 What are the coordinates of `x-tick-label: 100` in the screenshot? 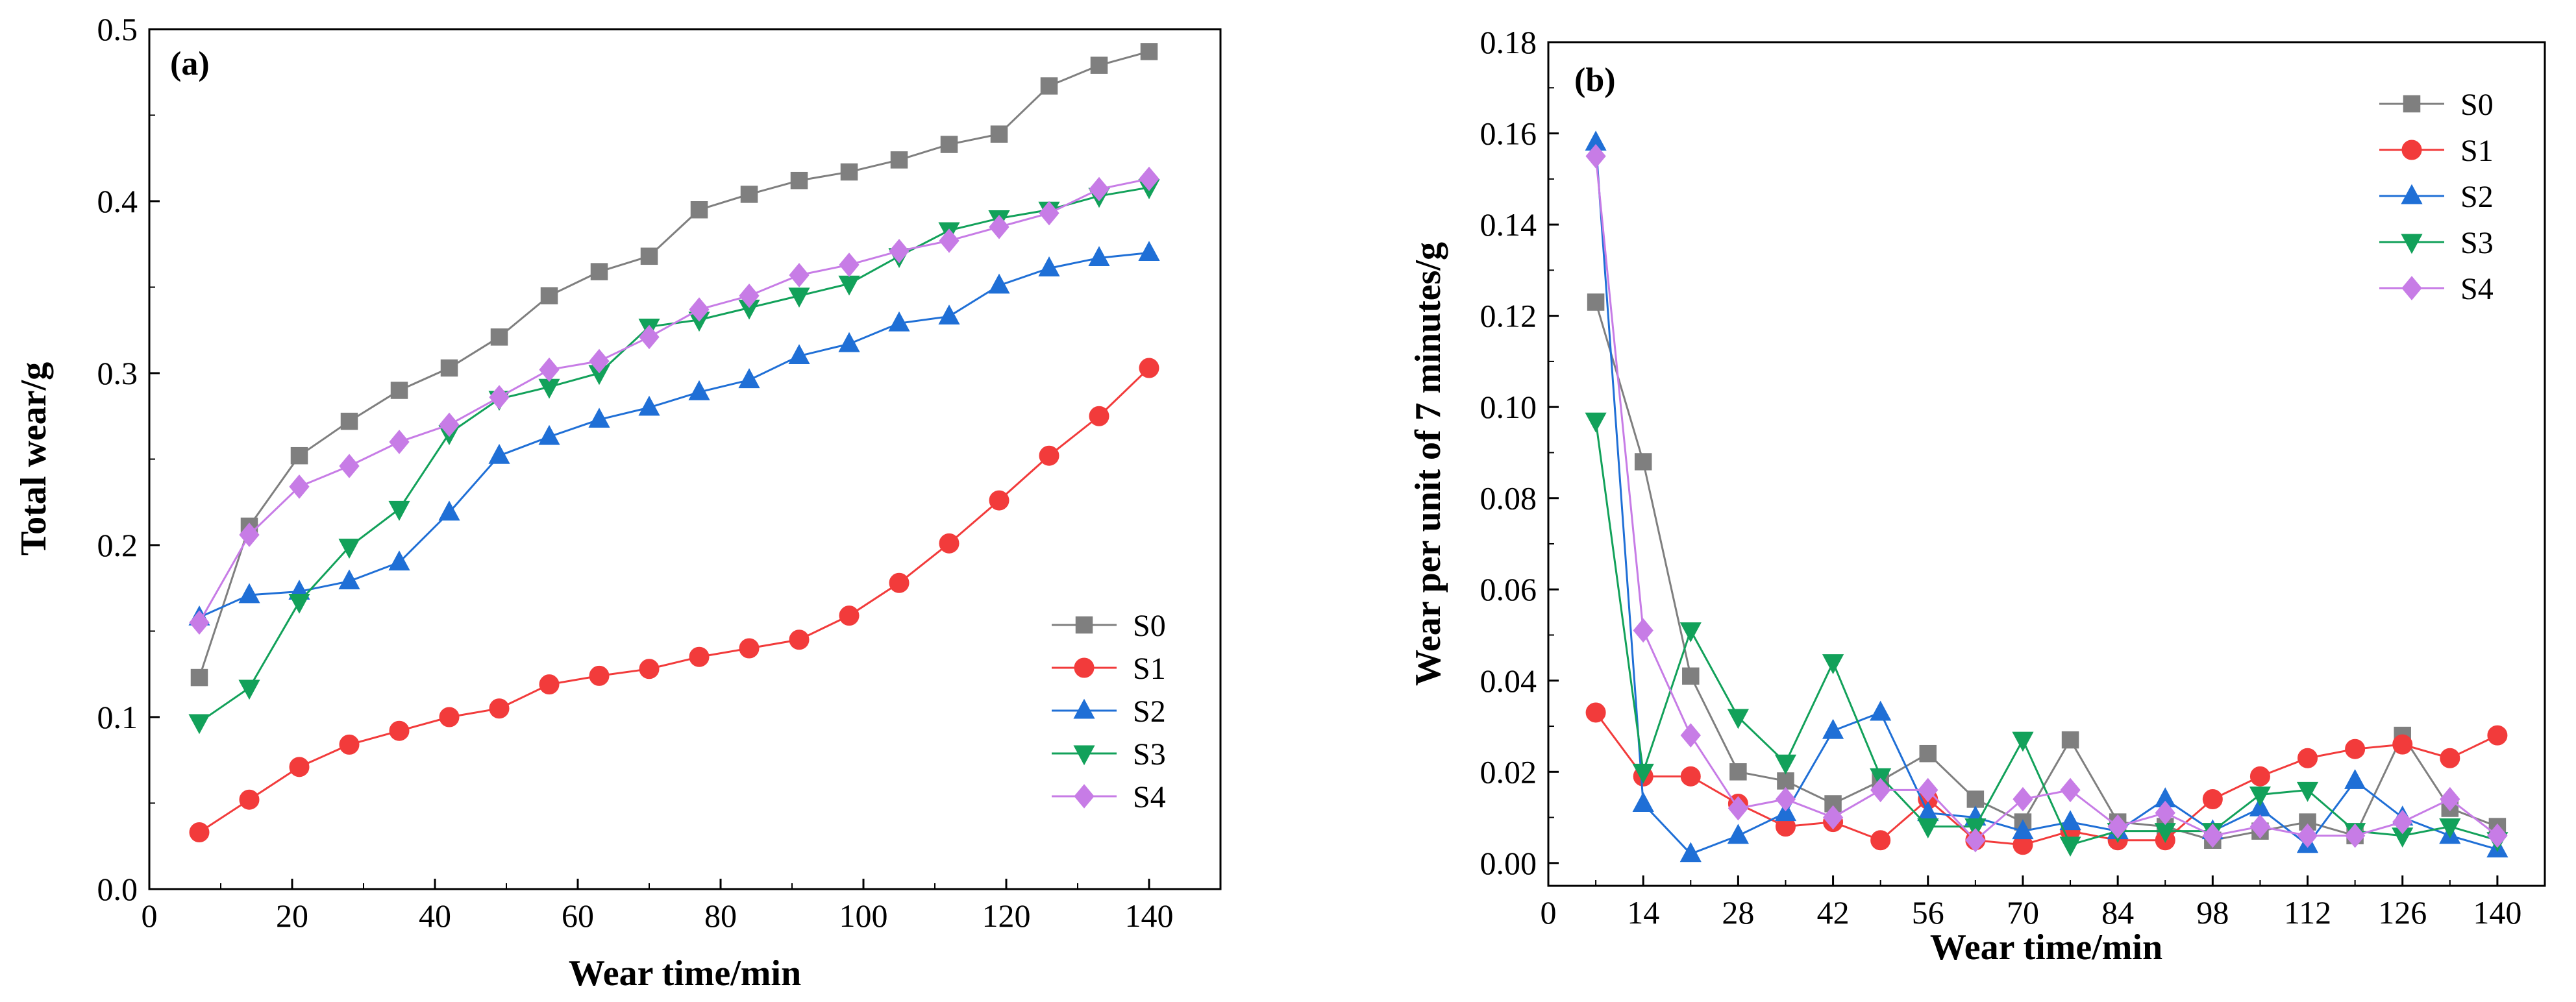 It's located at (863, 916).